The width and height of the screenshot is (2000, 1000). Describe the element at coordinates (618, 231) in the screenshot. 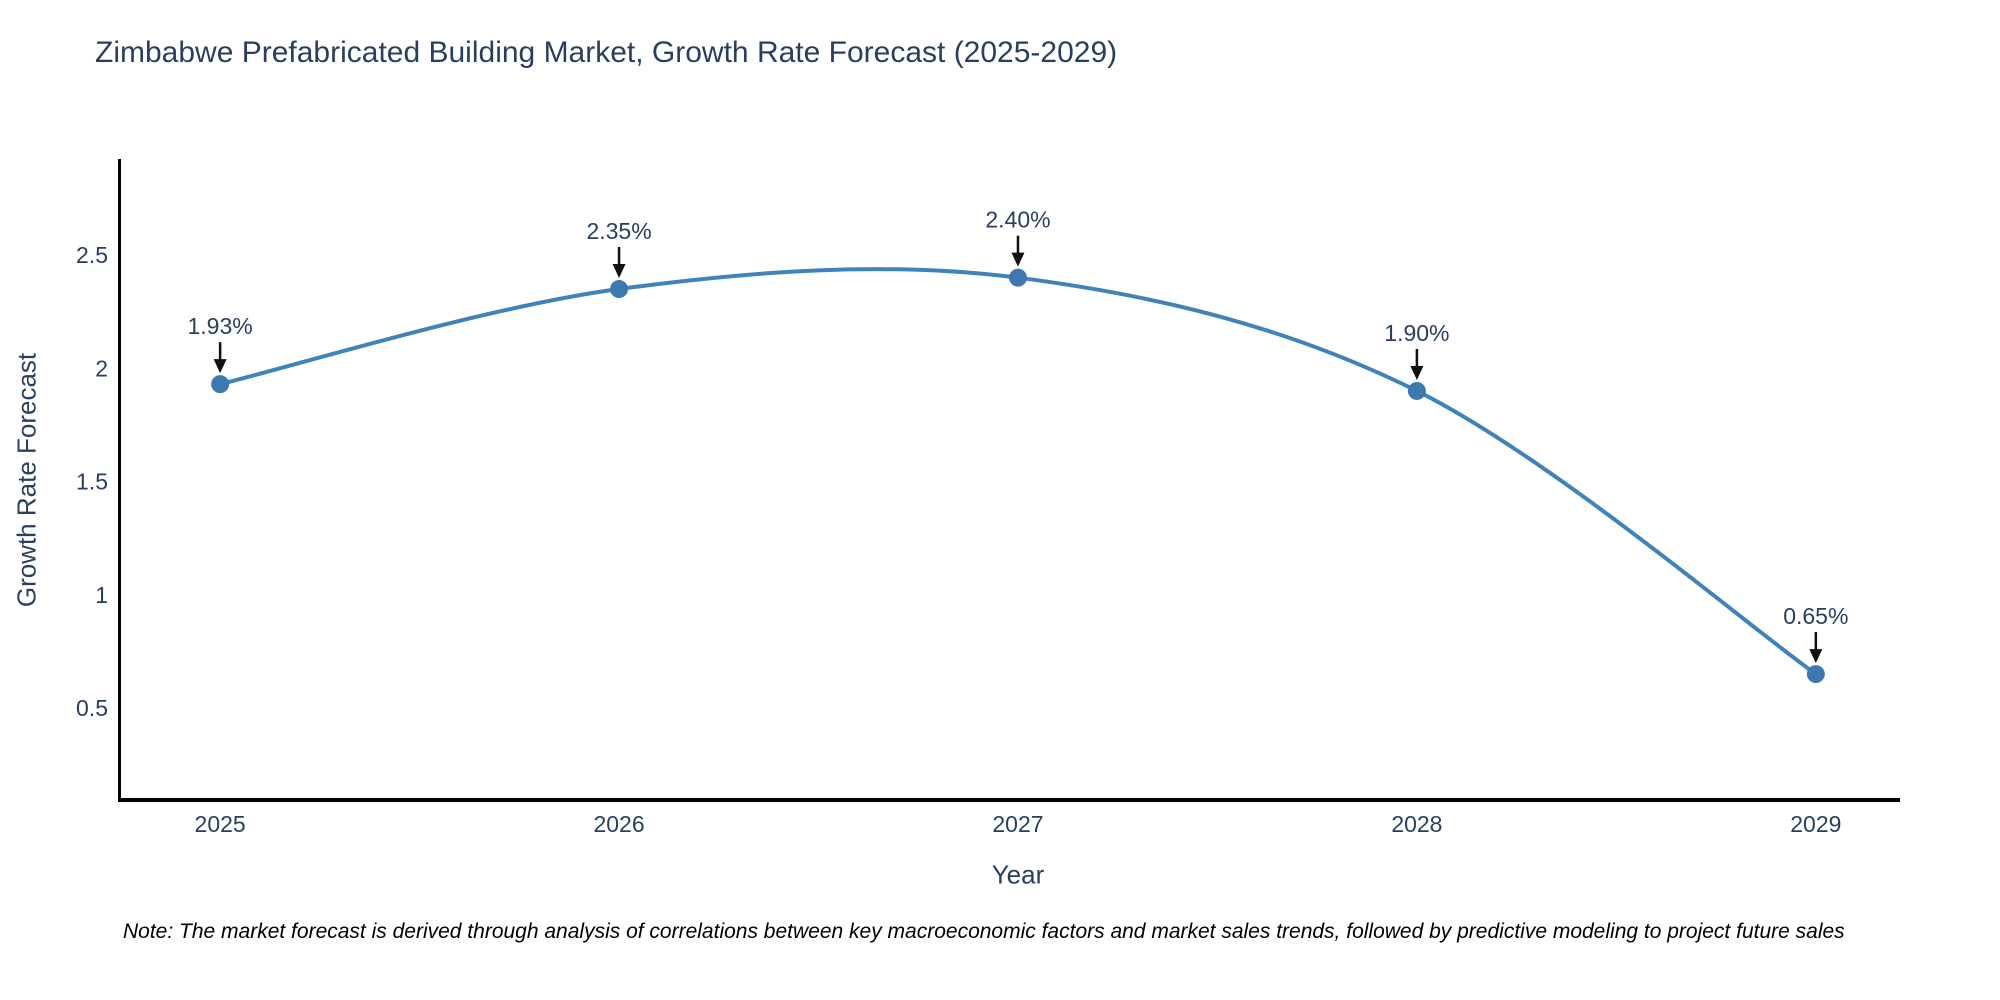

I see `data-point-label: 2.35%` at that location.